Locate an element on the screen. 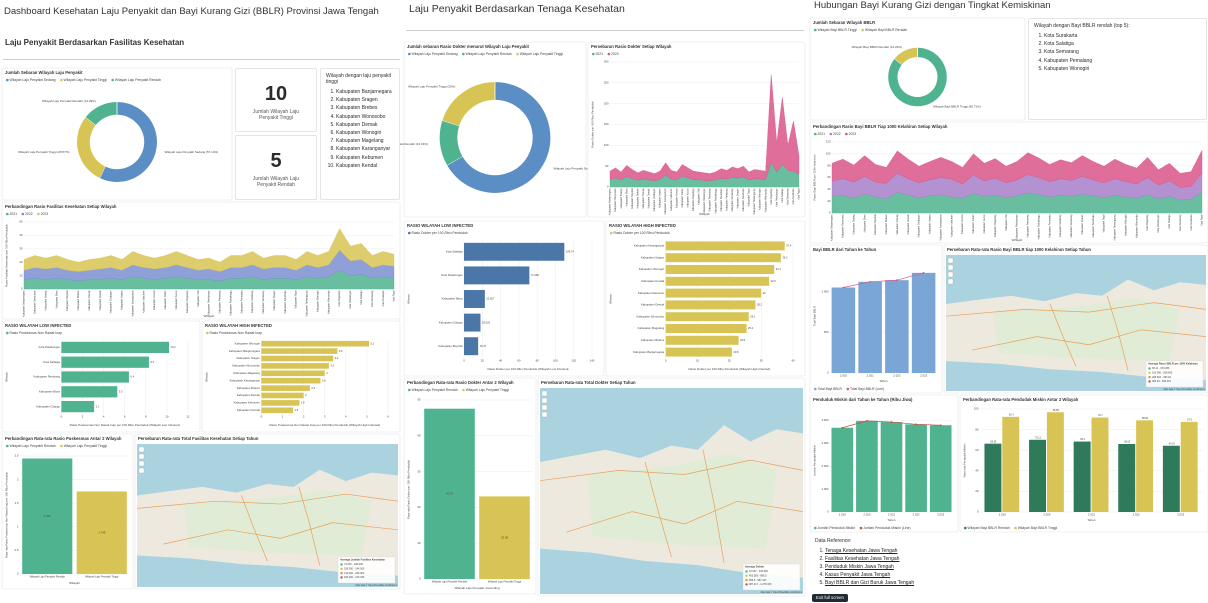 Image resolution: width=1208 pixels, height=603 pixels. slice-label: Wilayah Bayi BBLR Tinggi (85.71%) is located at coordinates (957, 107).